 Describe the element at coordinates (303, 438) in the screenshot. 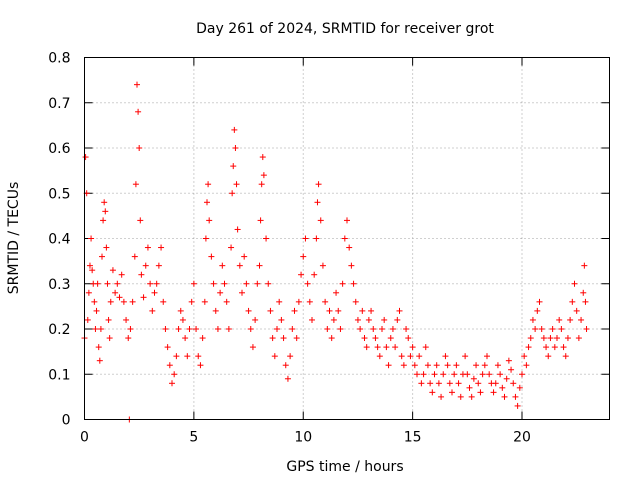

I see `x-tick-label: 10` at that location.